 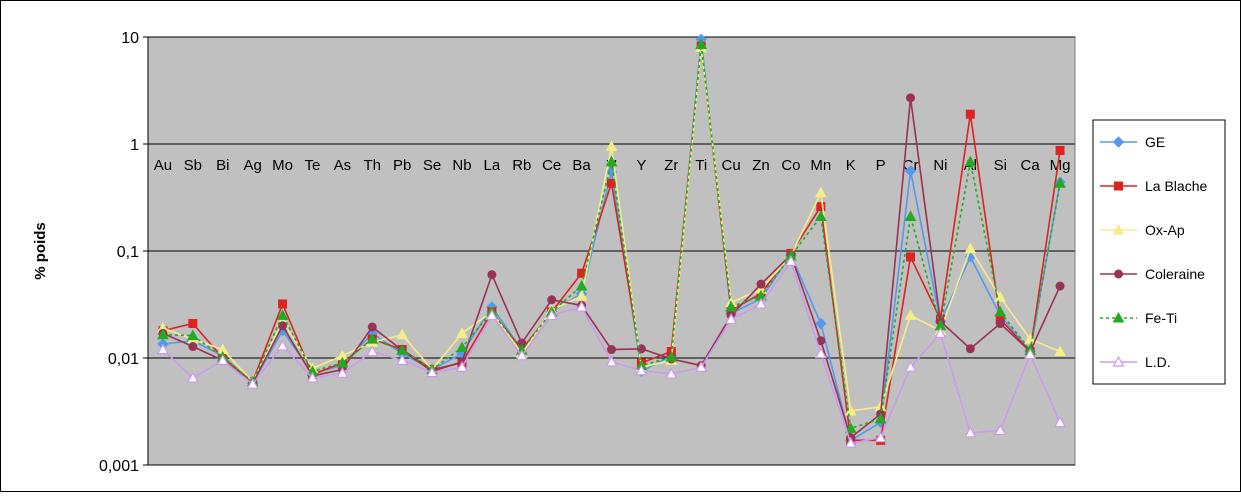 What do you see at coordinates (432, 165) in the screenshot?
I see `category-label-se: Se` at bounding box center [432, 165].